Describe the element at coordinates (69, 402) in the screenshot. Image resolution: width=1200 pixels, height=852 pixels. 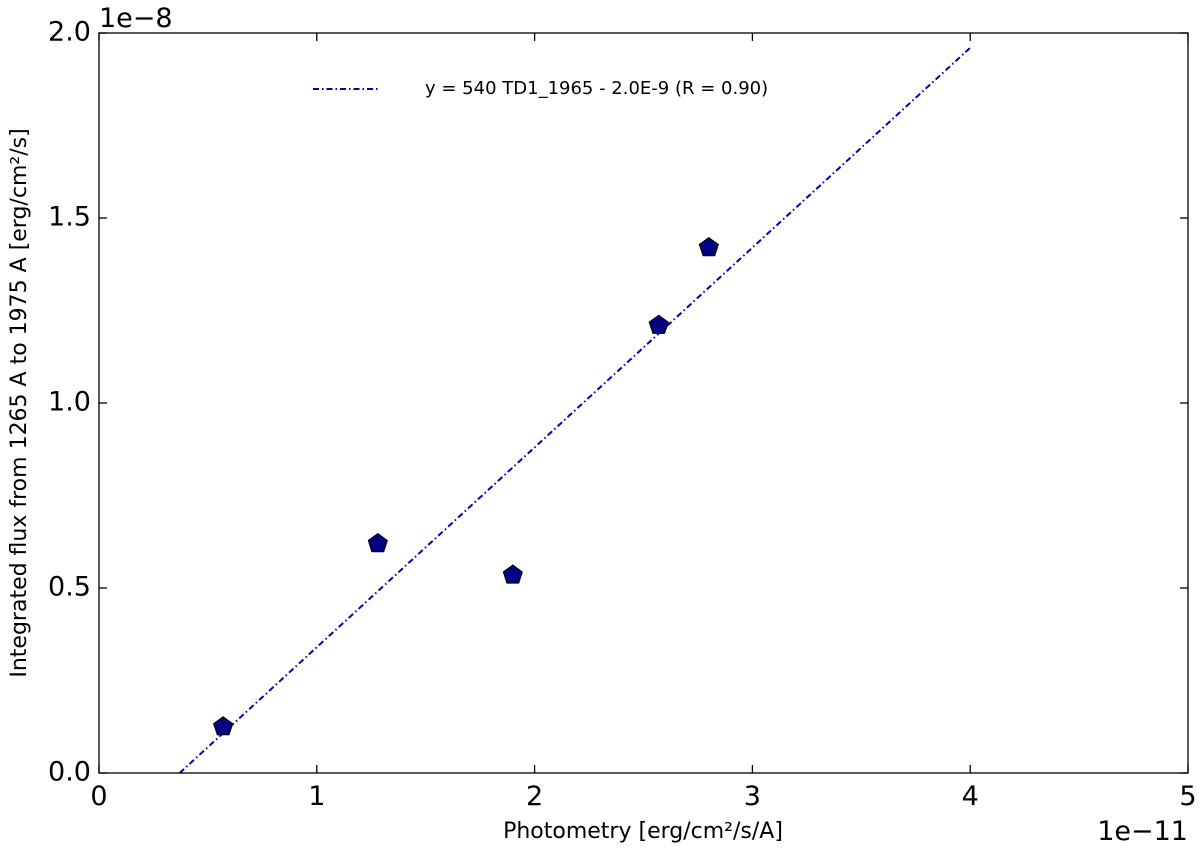
I see `y-tick-label: 1.0` at that location.